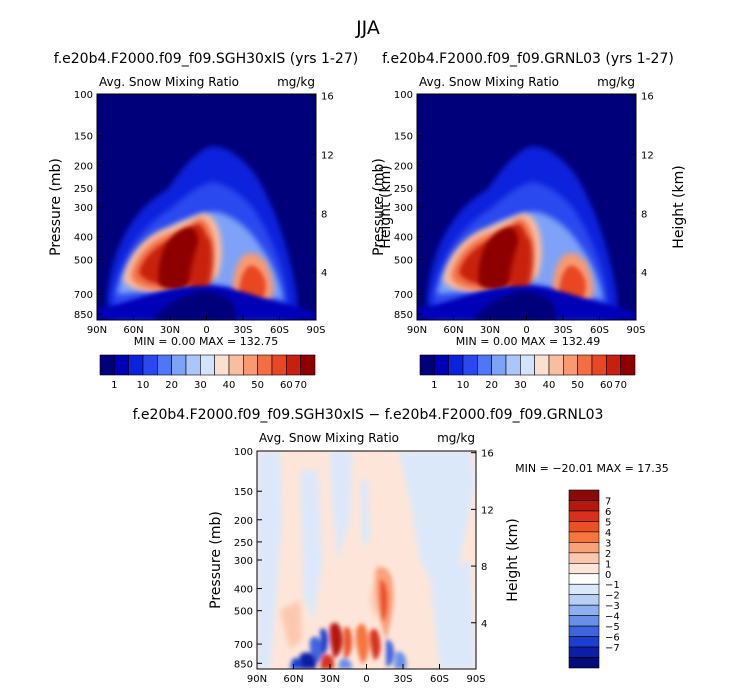 This screenshot has height=695, width=733. I want to click on colorbar: 1 10 20 30 40 50 60 70, so click(527, 372).